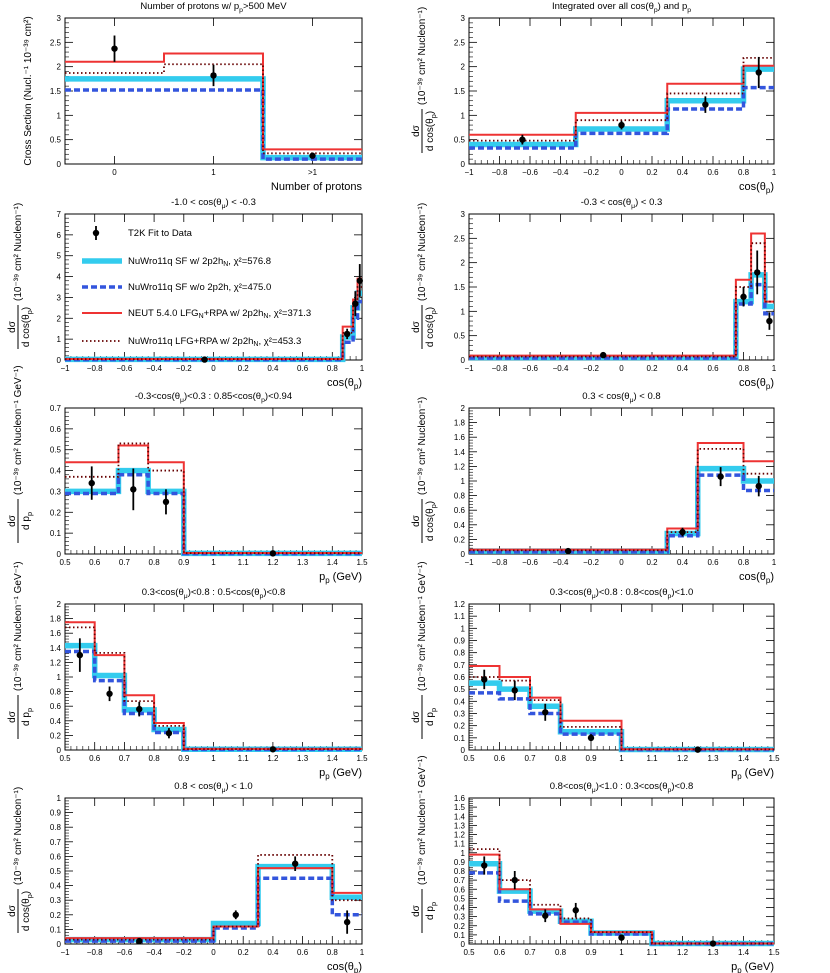 The width and height of the screenshot is (830, 973). I want to click on panel-title: 0.8<cos(θμ​)<1.0 : 0.3<cos(θp​)<0.8, so click(622, 787).